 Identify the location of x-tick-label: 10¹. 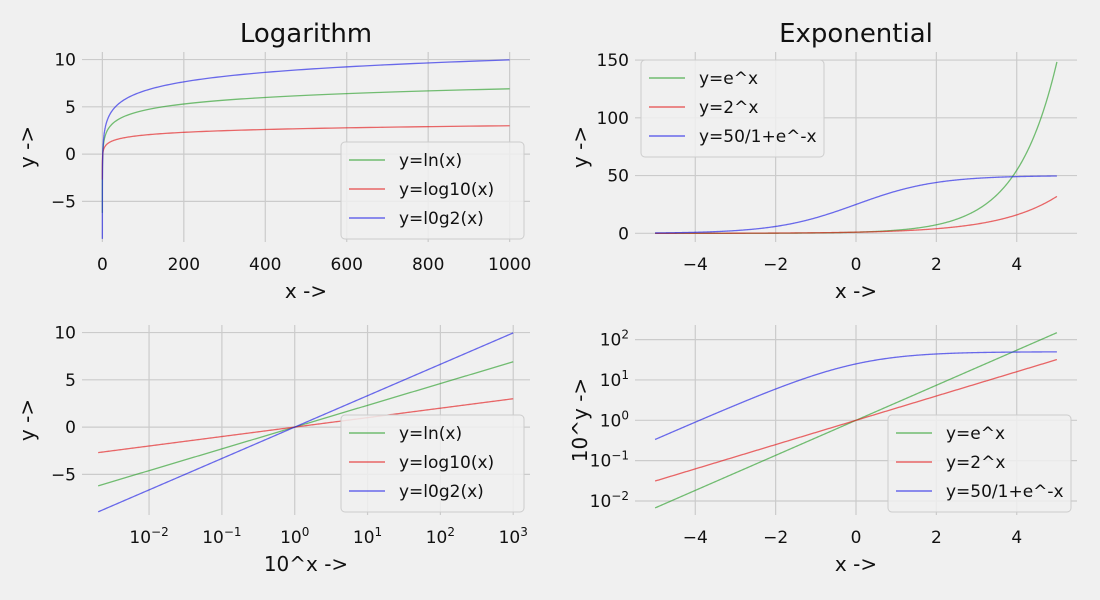
(367, 536).